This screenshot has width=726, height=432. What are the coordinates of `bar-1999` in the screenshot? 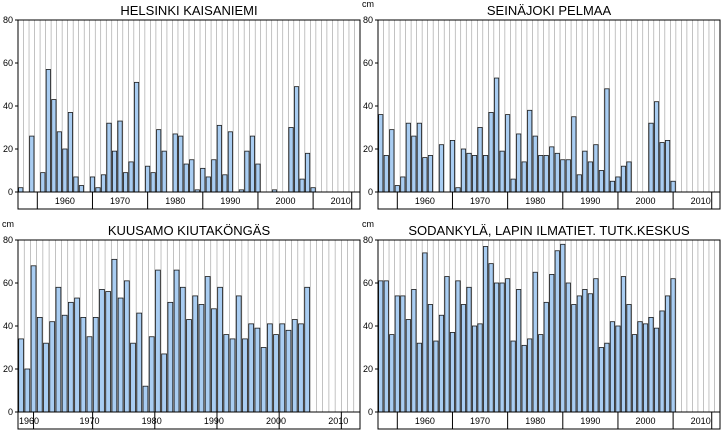 It's located at (640, 367).